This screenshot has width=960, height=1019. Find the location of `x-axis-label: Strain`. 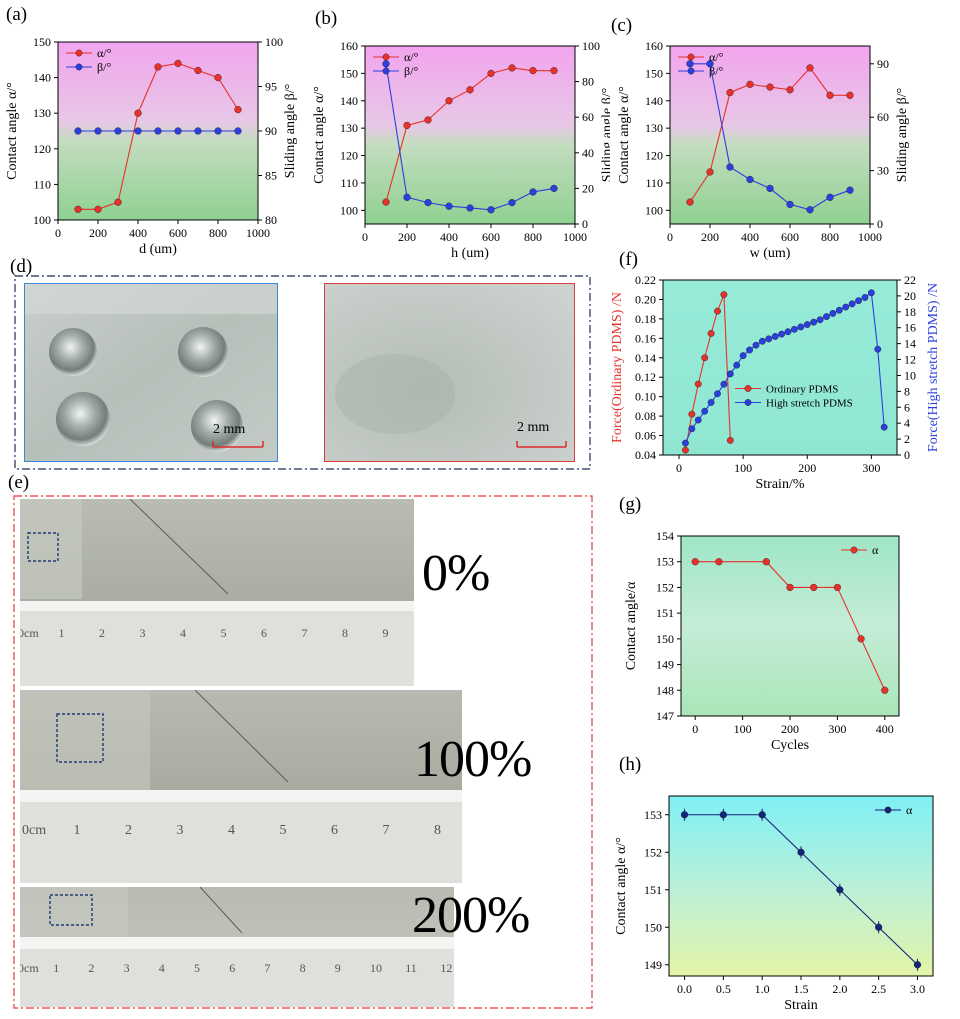

x-axis-label: Strain is located at coordinates (800, 1005).